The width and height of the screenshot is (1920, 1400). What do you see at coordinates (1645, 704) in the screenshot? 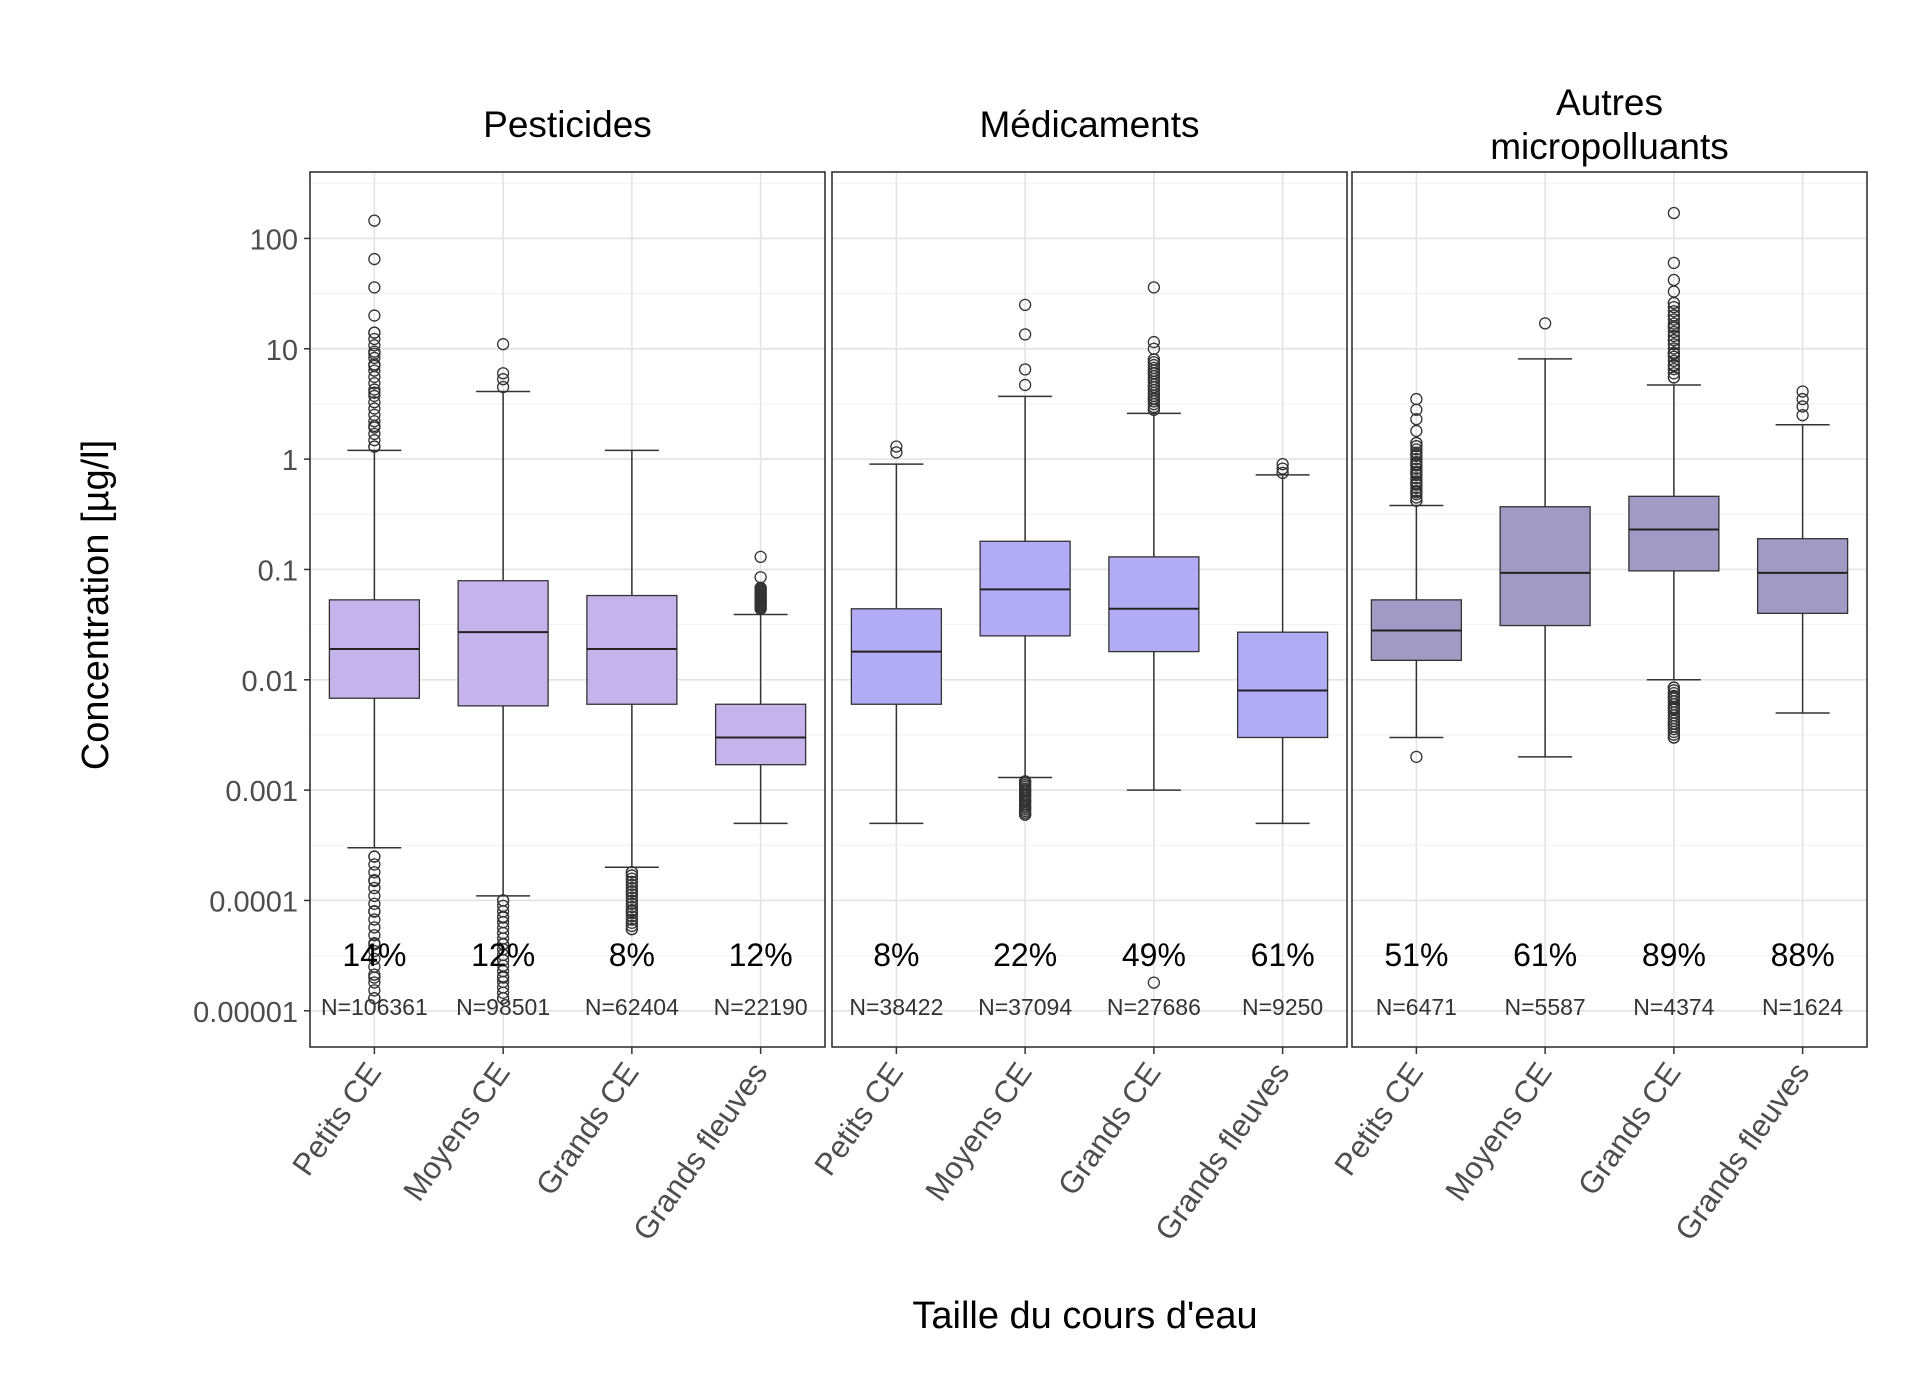
I see `box-grands-ce: 89% N=4374 Grands CE` at bounding box center [1645, 704].